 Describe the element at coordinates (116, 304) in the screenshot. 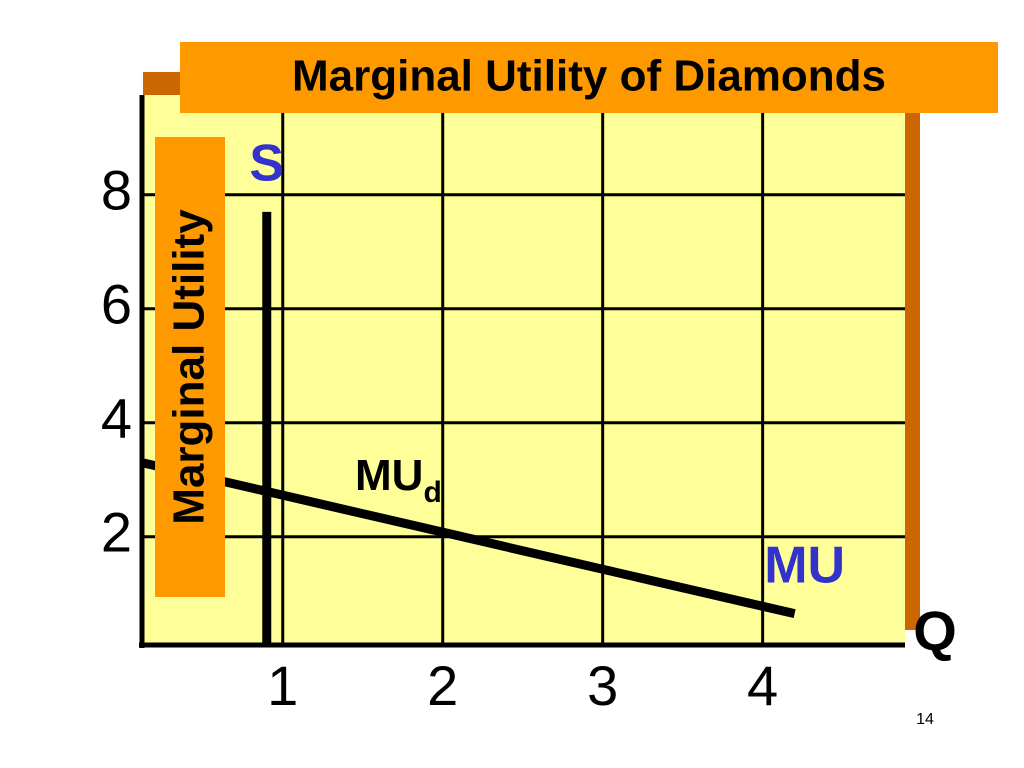

I see `y-tick-label: 6` at that location.